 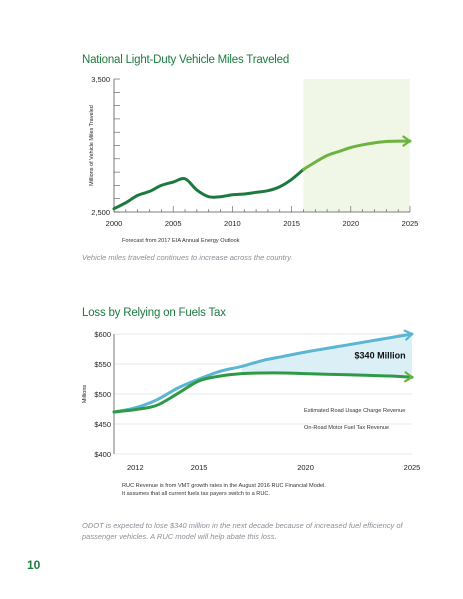 What do you see at coordinates (114, 223) in the screenshot?
I see `x-tick-label: 2000` at bounding box center [114, 223].